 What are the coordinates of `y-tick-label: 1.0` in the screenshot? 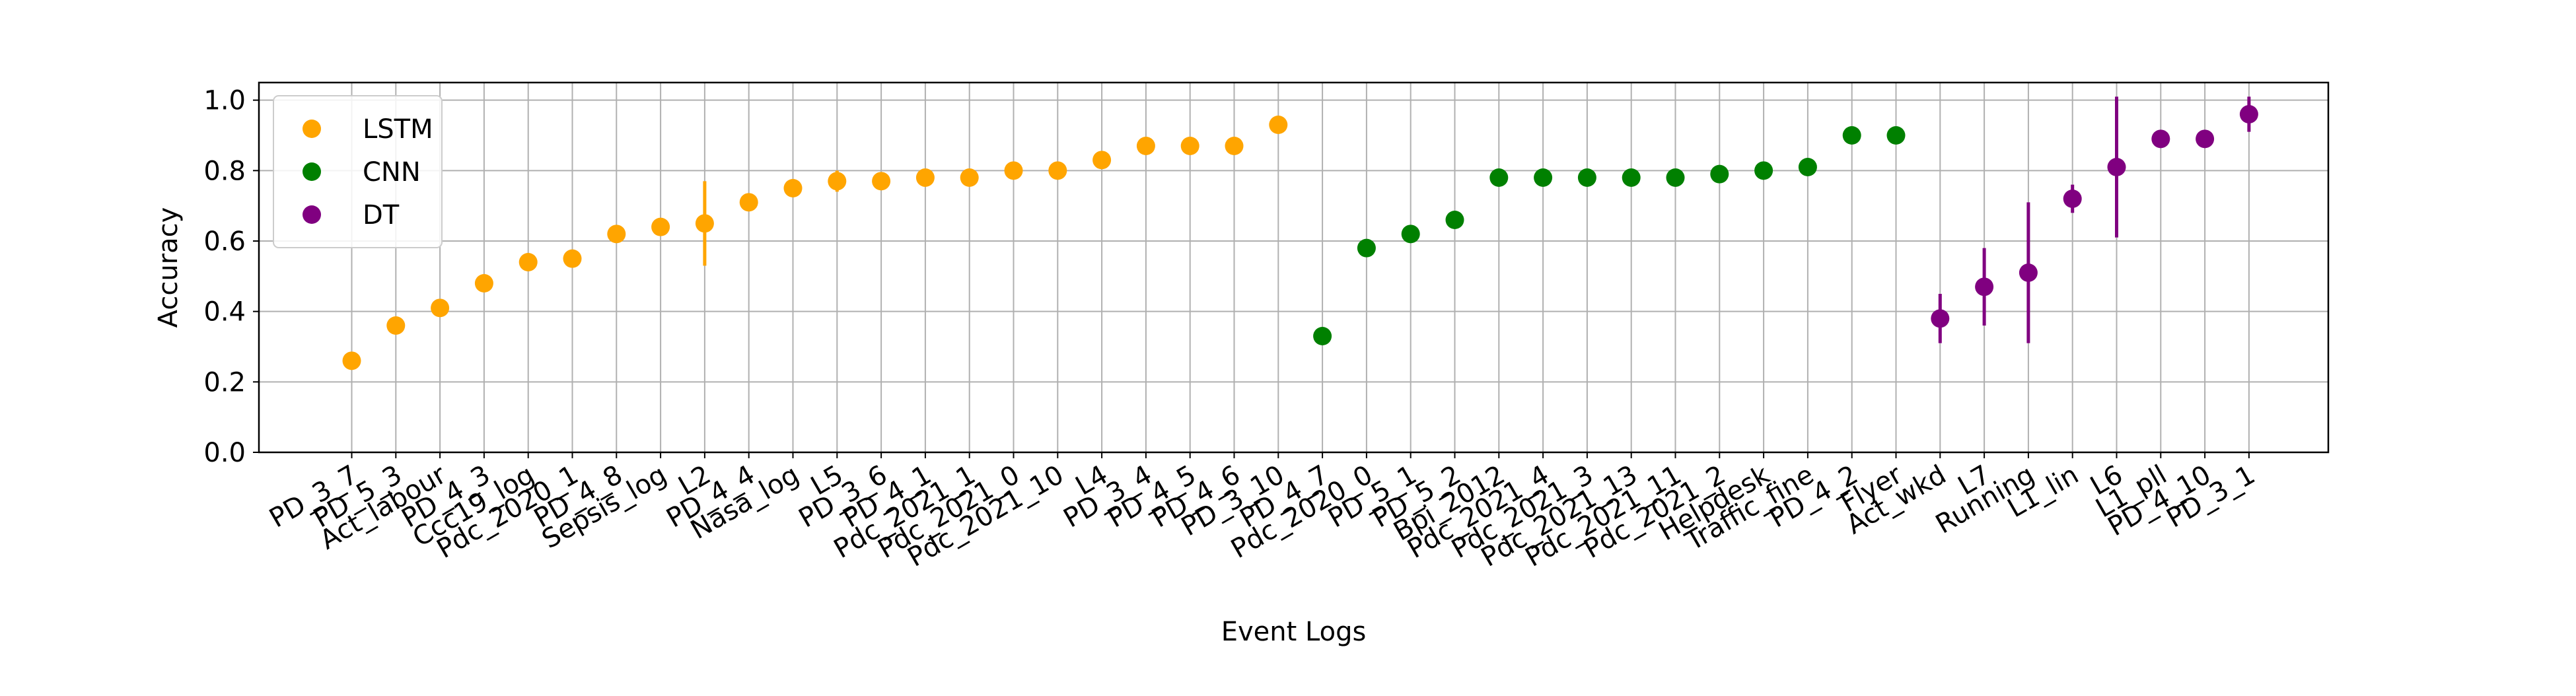 It's located at (224, 101).